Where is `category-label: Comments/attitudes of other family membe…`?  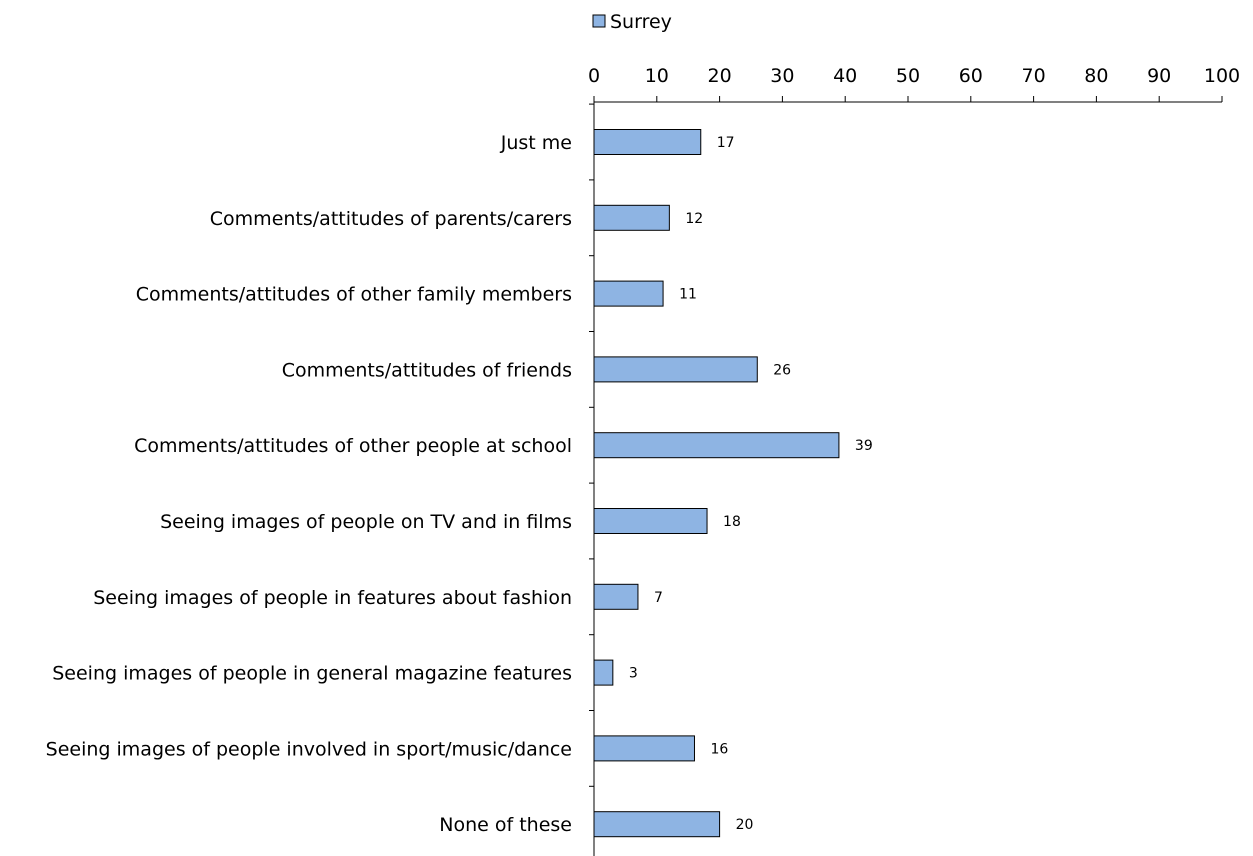
category-label: Comments/attitudes of other family membe… is located at coordinates (354, 295).